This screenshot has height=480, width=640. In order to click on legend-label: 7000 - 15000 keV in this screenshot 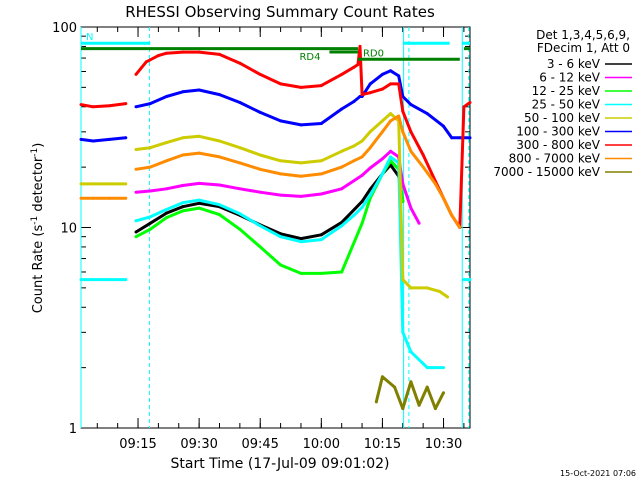, I will do `click(546, 172)`.